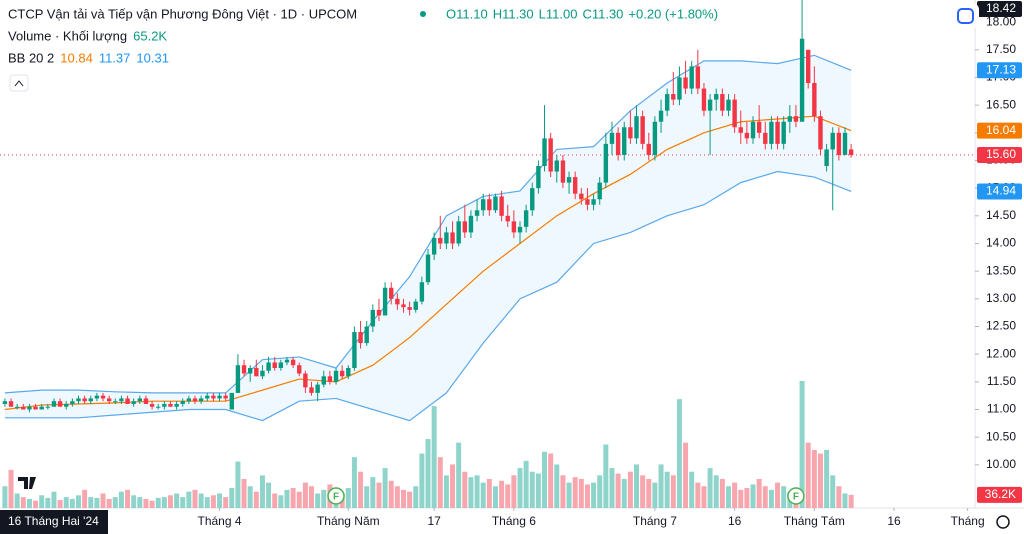  Describe the element at coordinates (1003, 522) in the screenshot. I see `settings-button` at that location.